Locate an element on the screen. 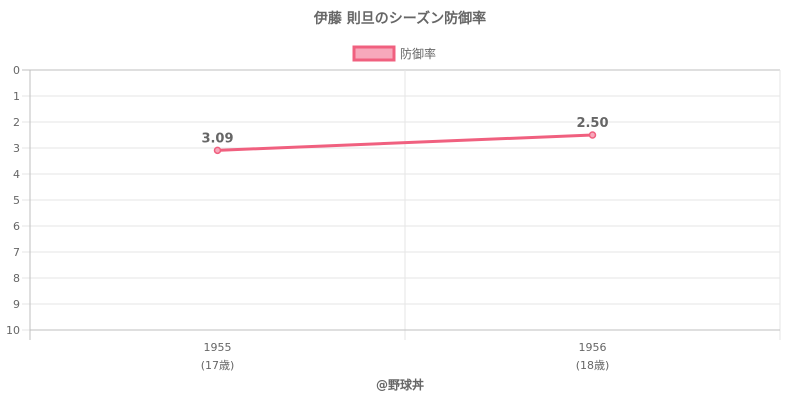 The height and width of the screenshot is (400, 800). x-tick-sublabel: (17歳) is located at coordinates (218, 365).